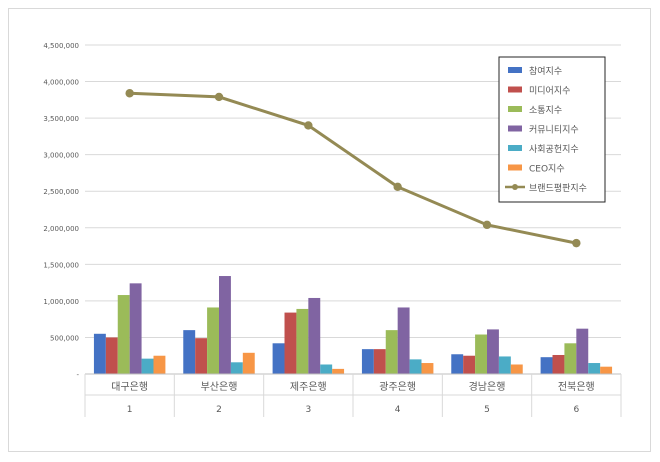 The height and width of the screenshot is (462, 660). I want to click on legend-marker, so click(515, 187).